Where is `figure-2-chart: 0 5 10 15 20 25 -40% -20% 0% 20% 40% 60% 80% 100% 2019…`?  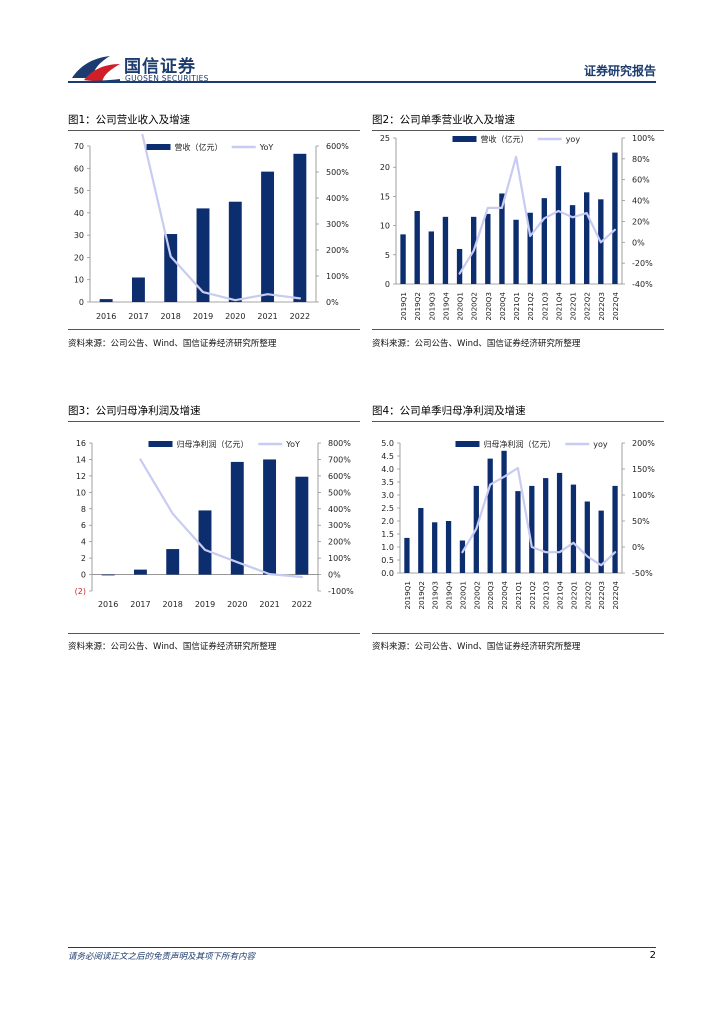 figure-2-chart: 0 5 10 15 20 25 -40% -20% 0% 20% 40% 60% 80% 100% 2019… is located at coordinates (517, 227).